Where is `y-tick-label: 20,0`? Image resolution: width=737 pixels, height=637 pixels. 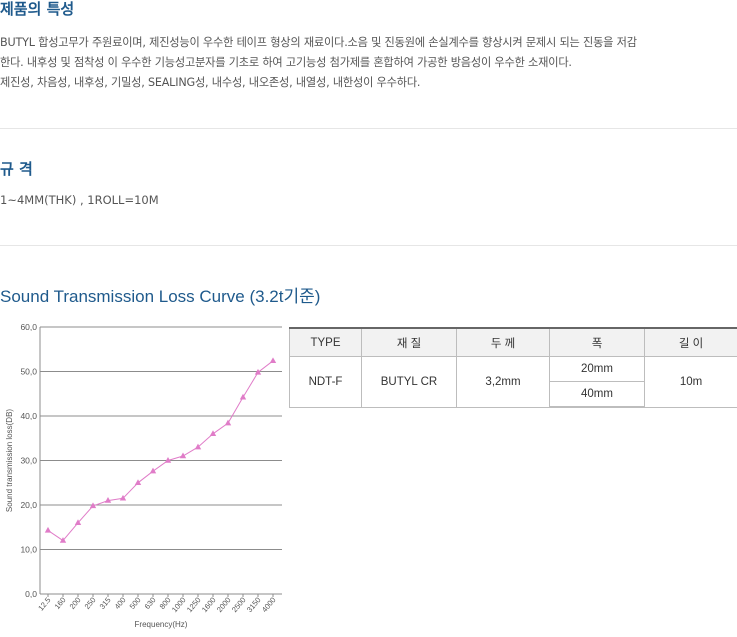
y-tick-label: 20,0 is located at coordinates (28, 505).